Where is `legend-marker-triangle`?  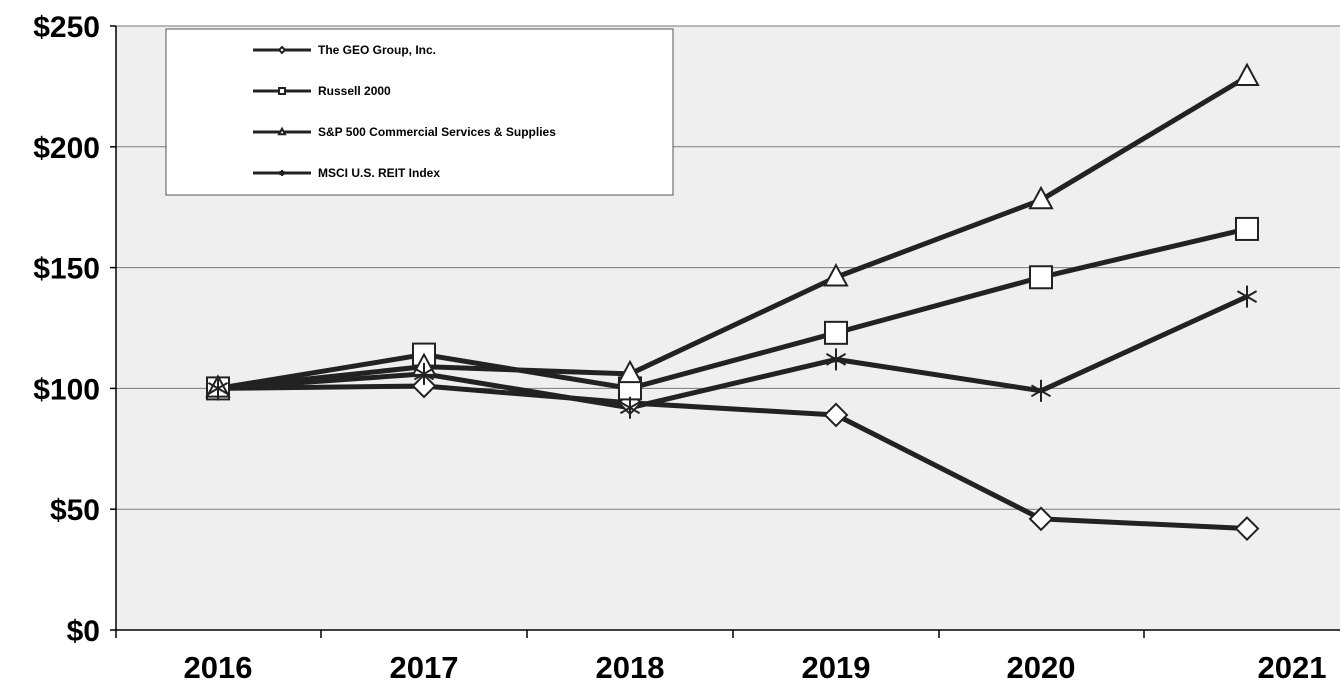 legend-marker-triangle is located at coordinates (282, 131).